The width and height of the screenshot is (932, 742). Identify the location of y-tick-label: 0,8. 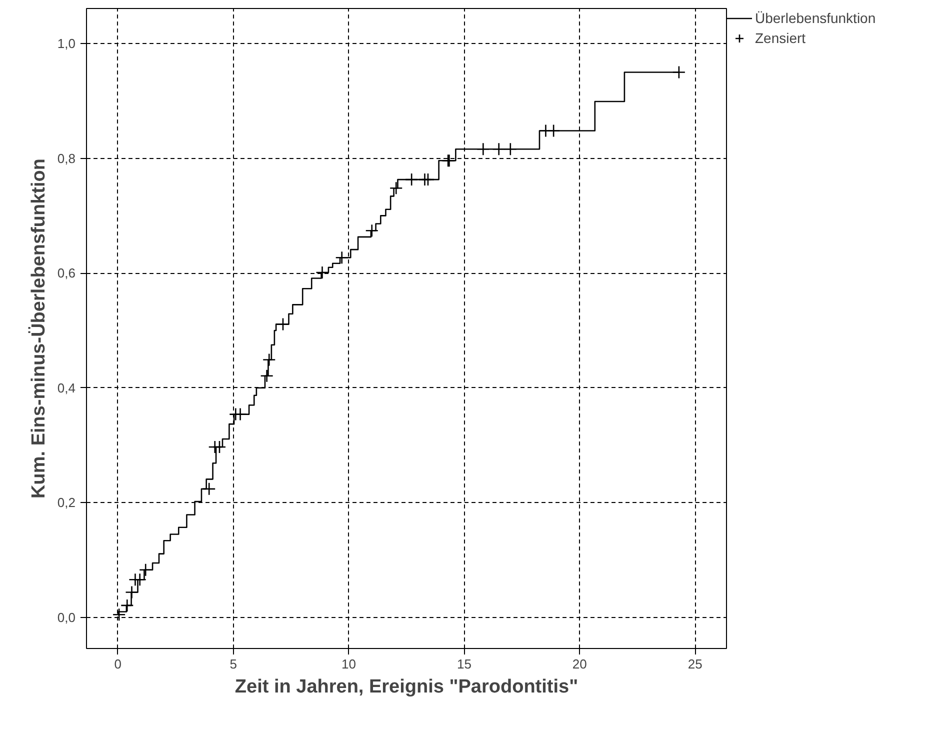
(66, 158).